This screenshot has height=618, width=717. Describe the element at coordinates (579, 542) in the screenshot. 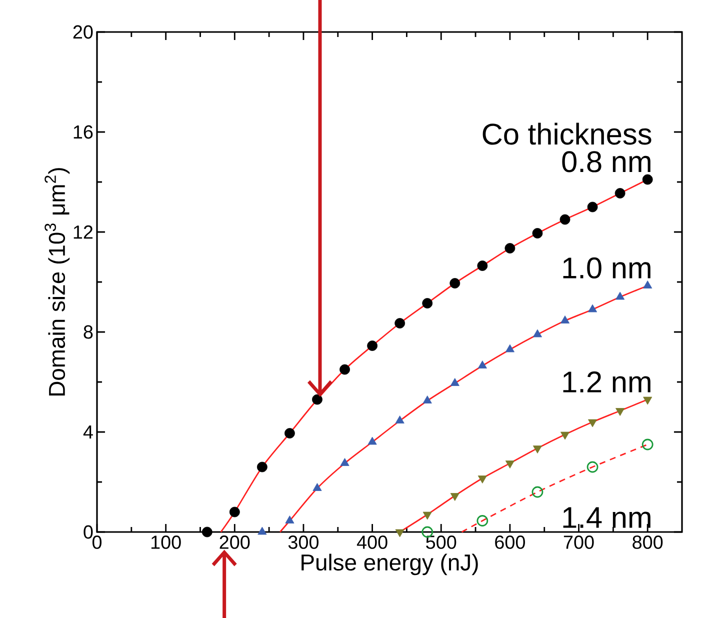

I see `x-tick-label: 700` at that location.